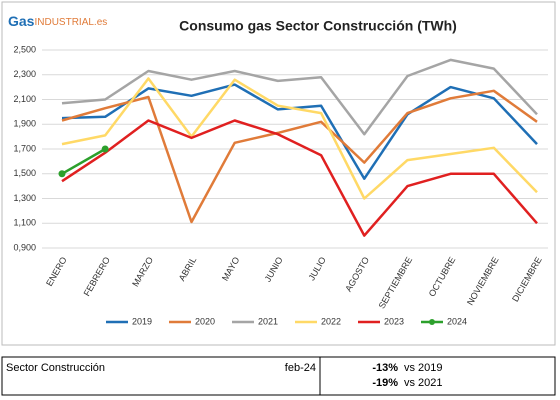 This screenshot has width=560, height=400. What do you see at coordinates (385, 368) in the screenshot?
I see `table-change: -13%` at bounding box center [385, 368].